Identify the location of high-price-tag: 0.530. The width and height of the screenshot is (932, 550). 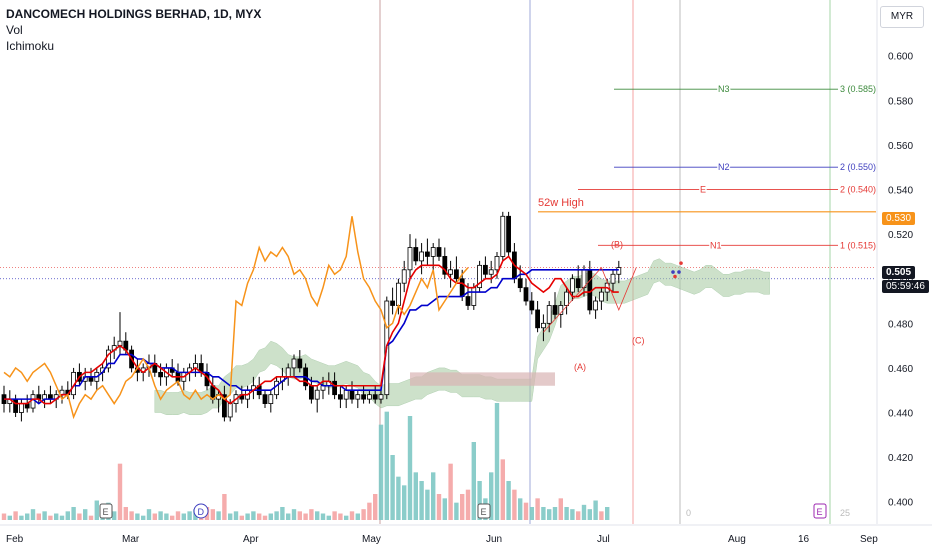
(899, 218).